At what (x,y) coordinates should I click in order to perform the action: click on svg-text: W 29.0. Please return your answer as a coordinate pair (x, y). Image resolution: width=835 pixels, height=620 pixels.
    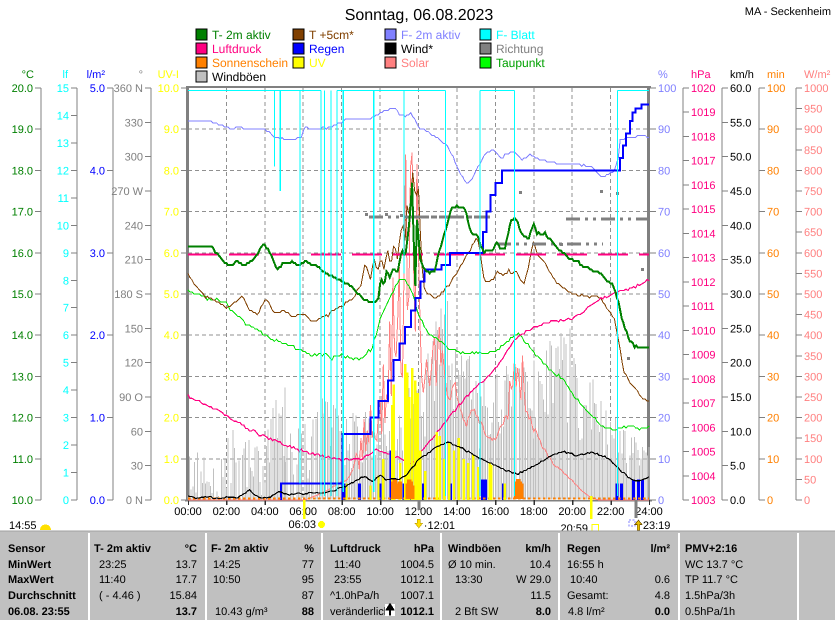
    Looking at the image, I should click on (533, 580).